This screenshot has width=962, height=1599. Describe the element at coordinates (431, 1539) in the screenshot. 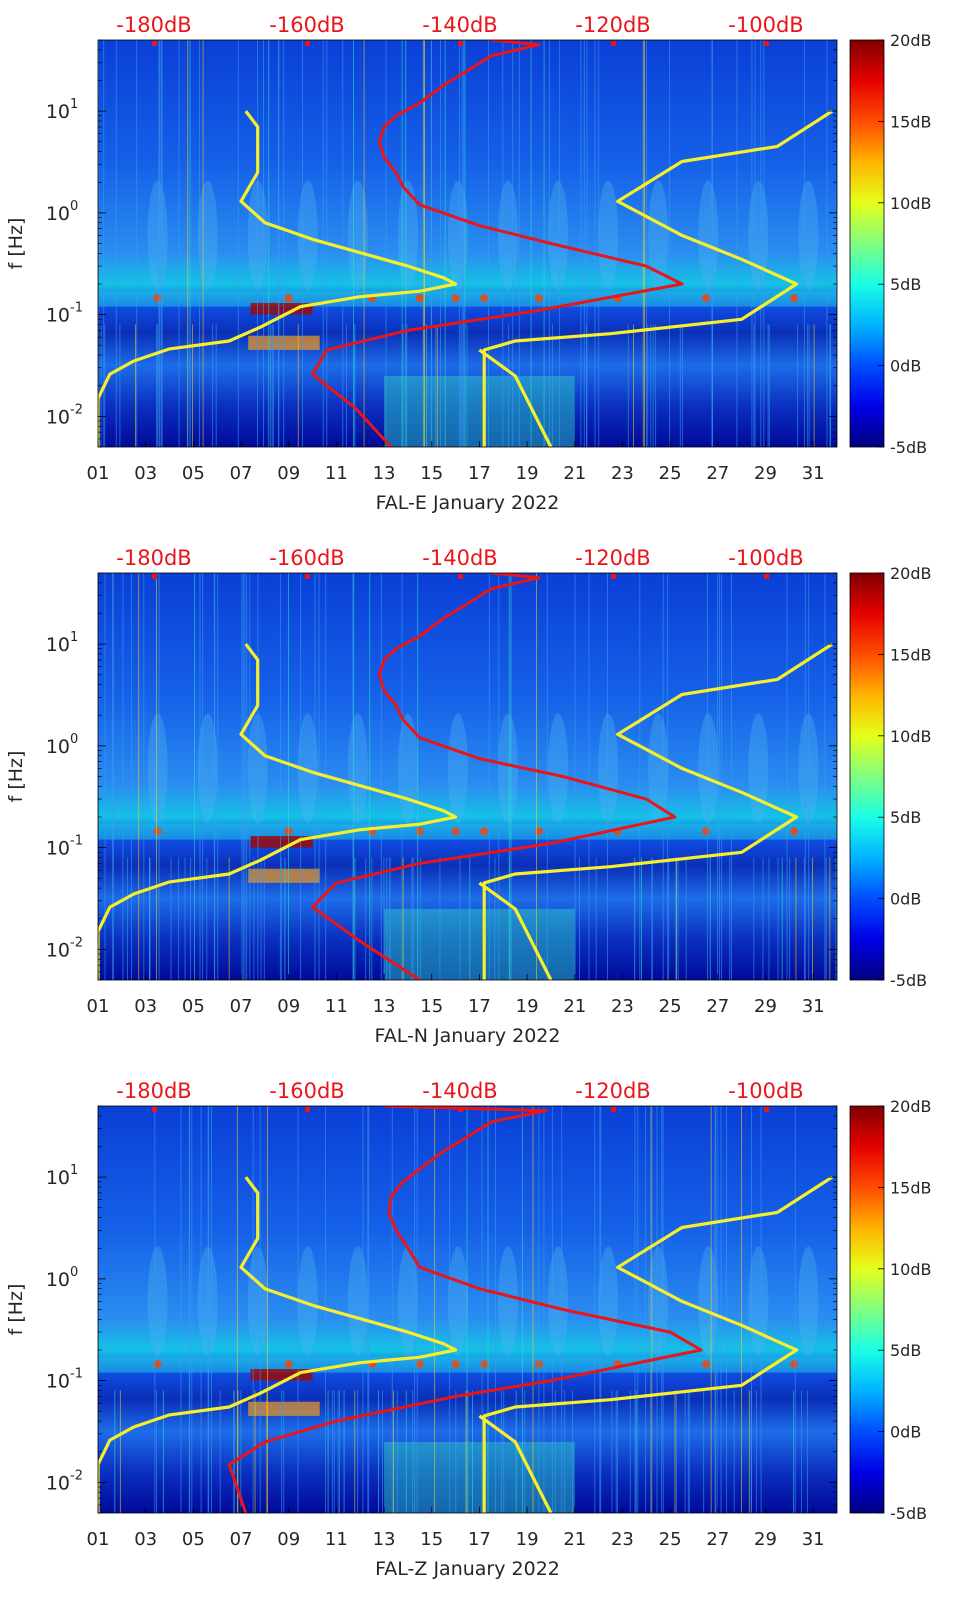

I see `x-tick-label: 15` at that location.